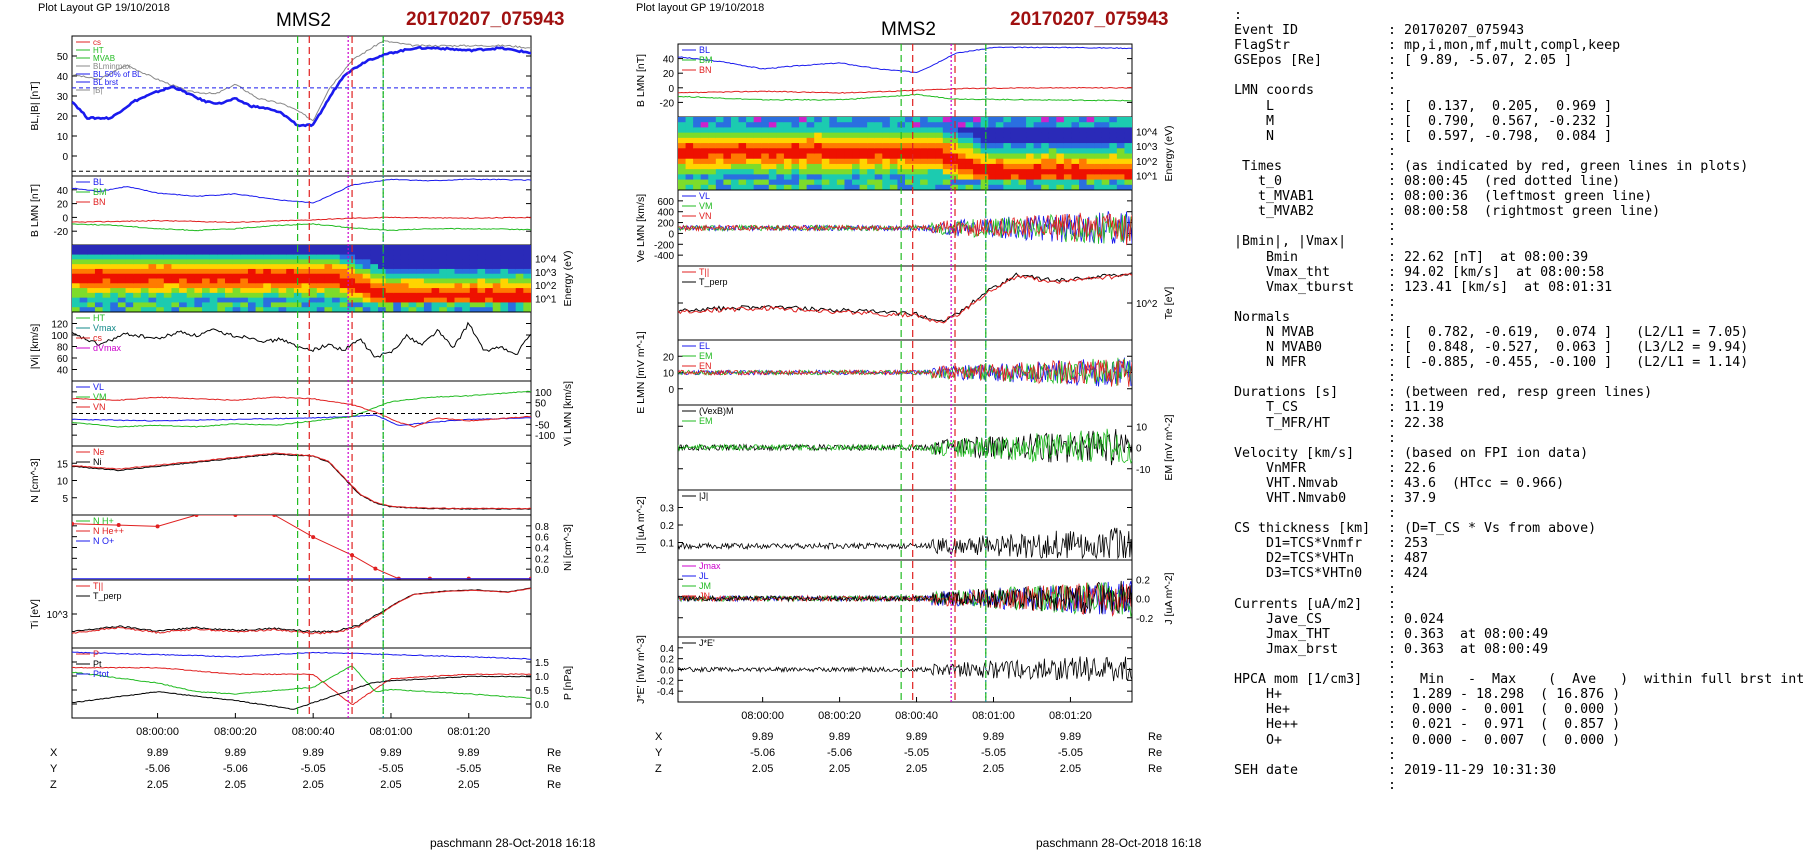 The width and height of the screenshot is (1804, 850). Describe the element at coordinates (1278, 348) in the screenshot. I see `info-key: N MVAB0` at that location.